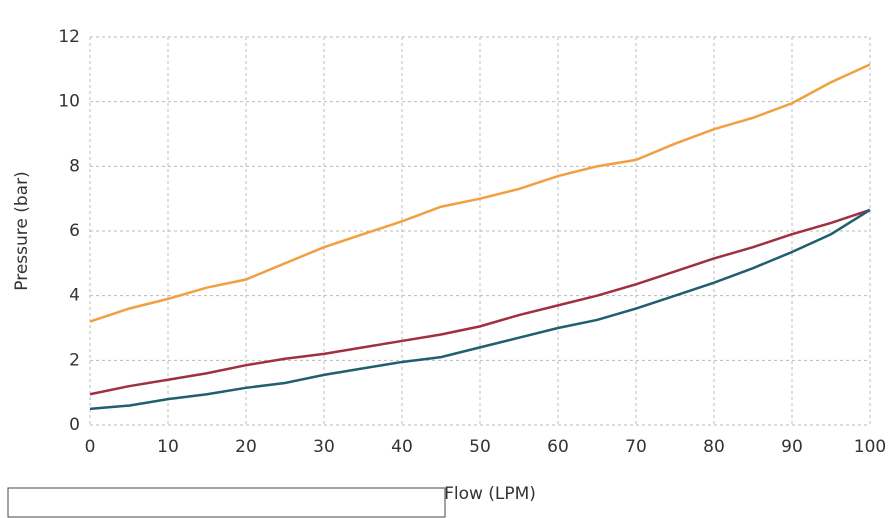  What do you see at coordinates (74, 231) in the screenshot?
I see `y-tick-label: 6` at bounding box center [74, 231].